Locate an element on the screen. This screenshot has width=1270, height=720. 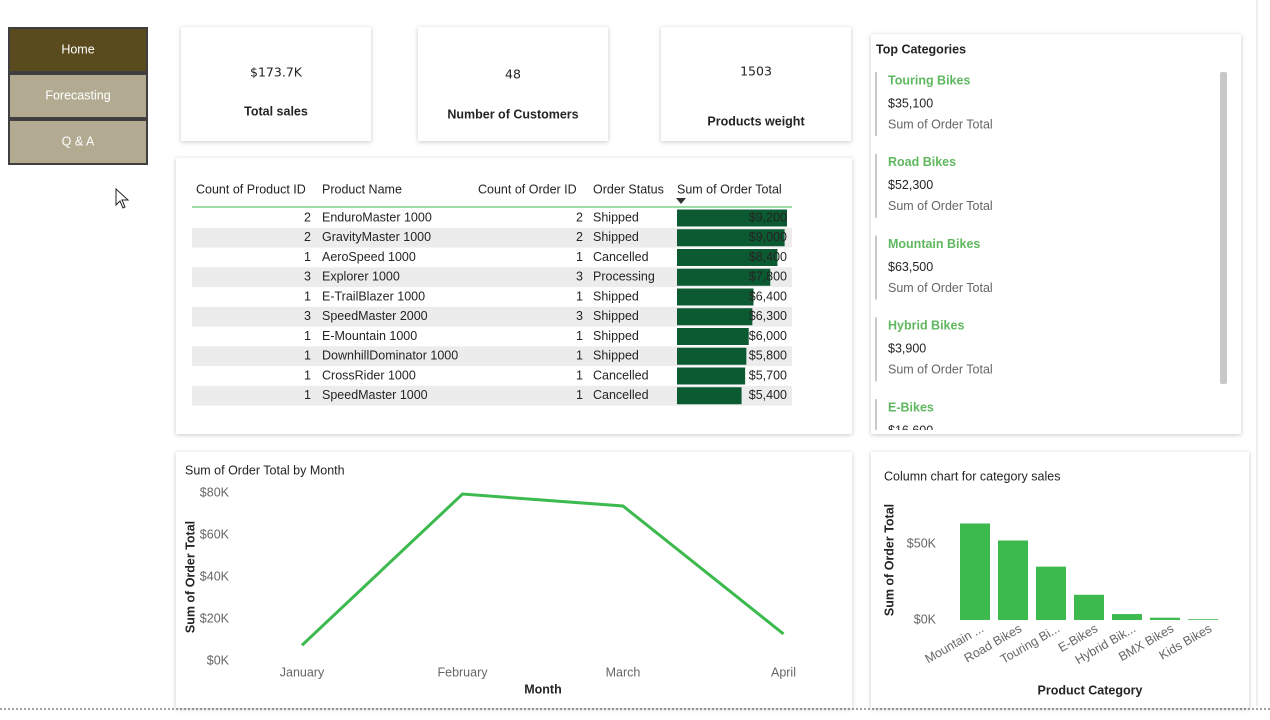
cell: $7,800 is located at coordinates (768, 277).